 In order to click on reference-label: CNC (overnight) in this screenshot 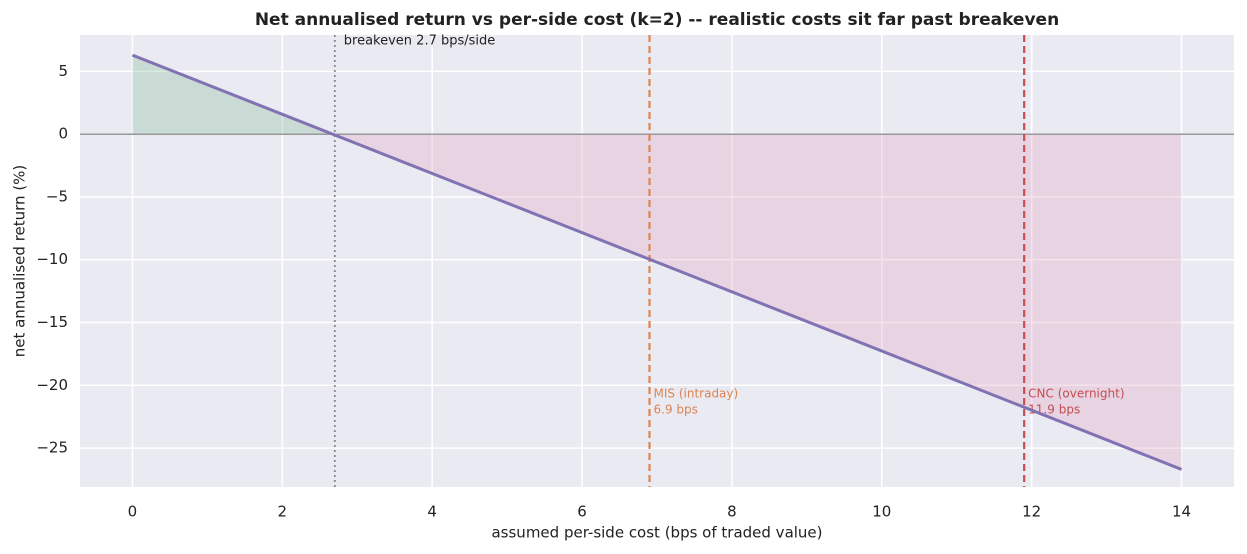, I will do `click(1076, 394)`.